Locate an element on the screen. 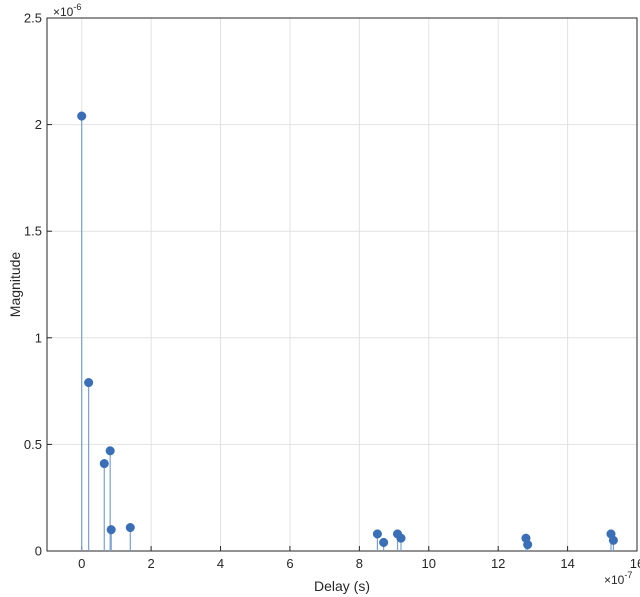  x-tick-label: 0 is located at coordinates (81, 563).